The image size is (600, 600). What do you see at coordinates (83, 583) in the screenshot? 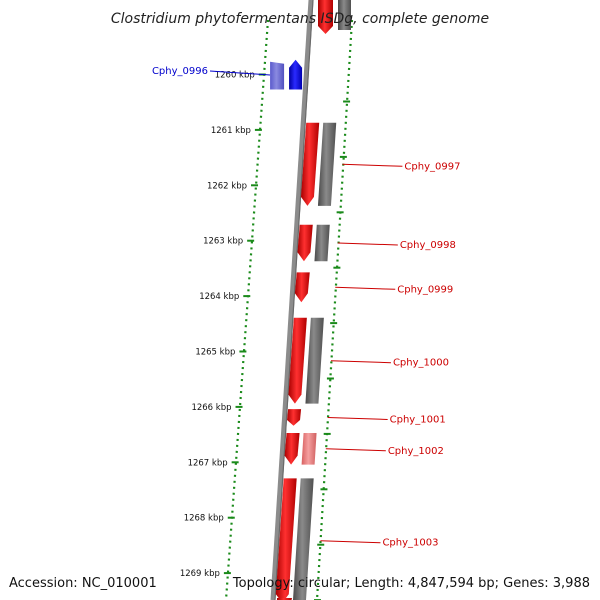
I see `accession-text: Accession: NC_010001` at bounding box center [83, 583].